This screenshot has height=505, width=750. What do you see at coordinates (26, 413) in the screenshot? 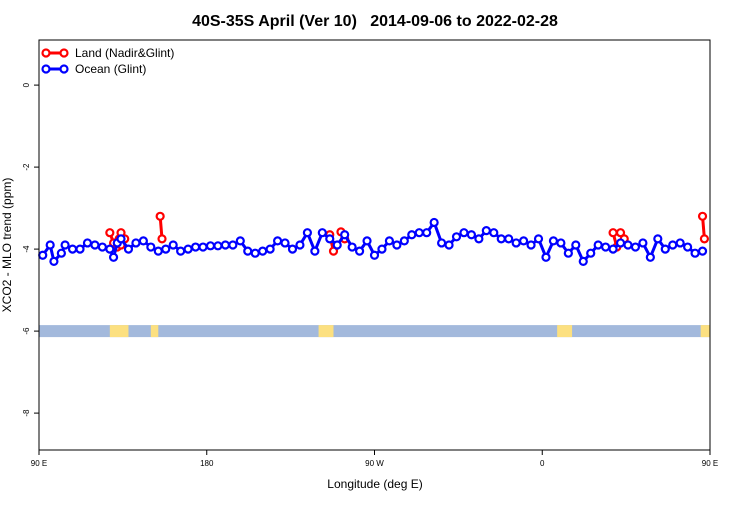
I see `y-tick-label: -8` at bounding box center [26, 413].